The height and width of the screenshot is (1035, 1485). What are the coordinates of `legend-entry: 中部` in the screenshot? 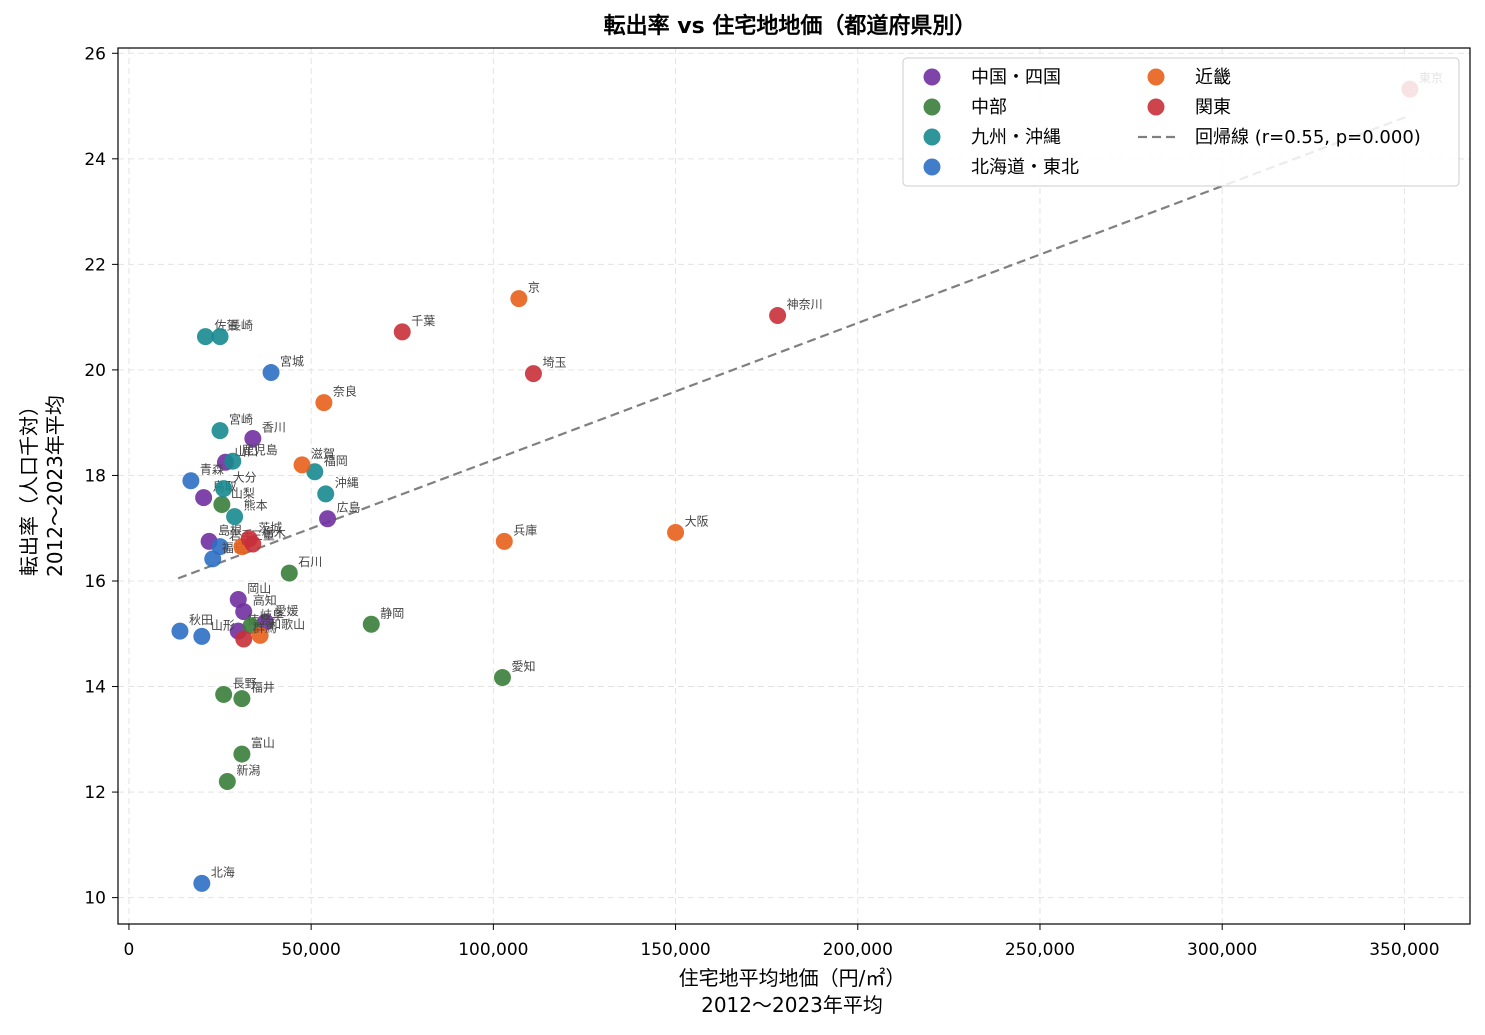 It's located at (989, 107).